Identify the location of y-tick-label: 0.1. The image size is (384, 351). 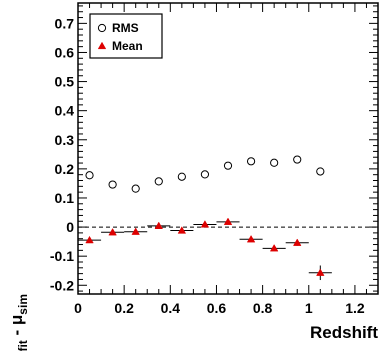
(65, 198).